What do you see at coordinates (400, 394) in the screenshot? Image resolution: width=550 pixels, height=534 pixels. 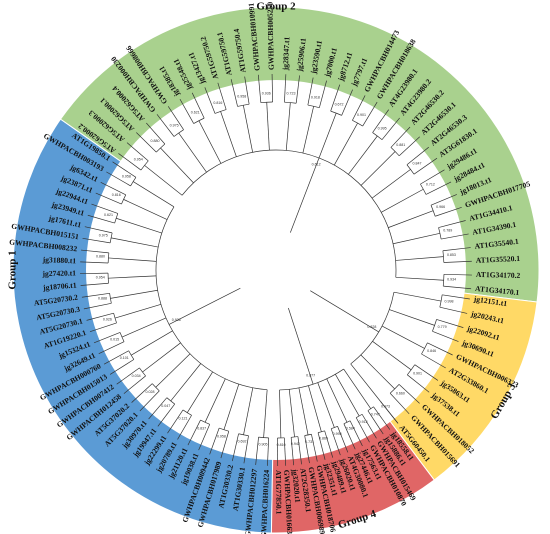 I see `support-value: 0.660` at bounding box center [400, 394].